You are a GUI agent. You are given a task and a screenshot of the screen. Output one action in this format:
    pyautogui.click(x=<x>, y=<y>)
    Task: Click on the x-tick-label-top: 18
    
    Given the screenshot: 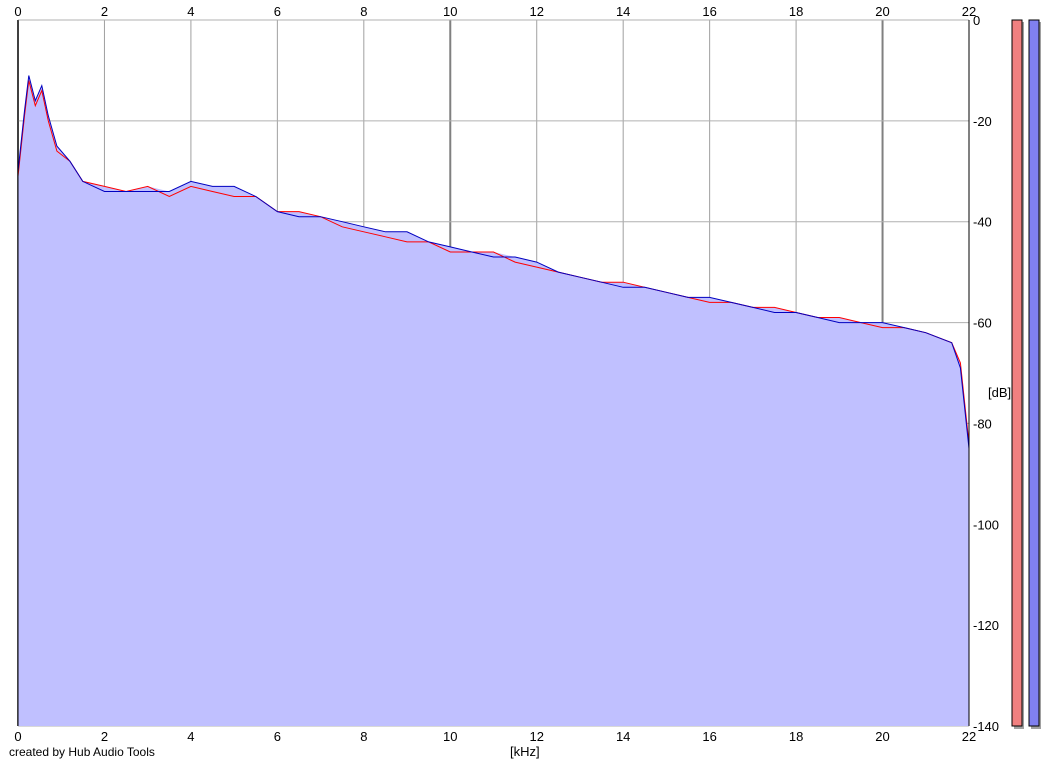 What is the action you would take?
    pyautogui.click(x=796, y=11)
    